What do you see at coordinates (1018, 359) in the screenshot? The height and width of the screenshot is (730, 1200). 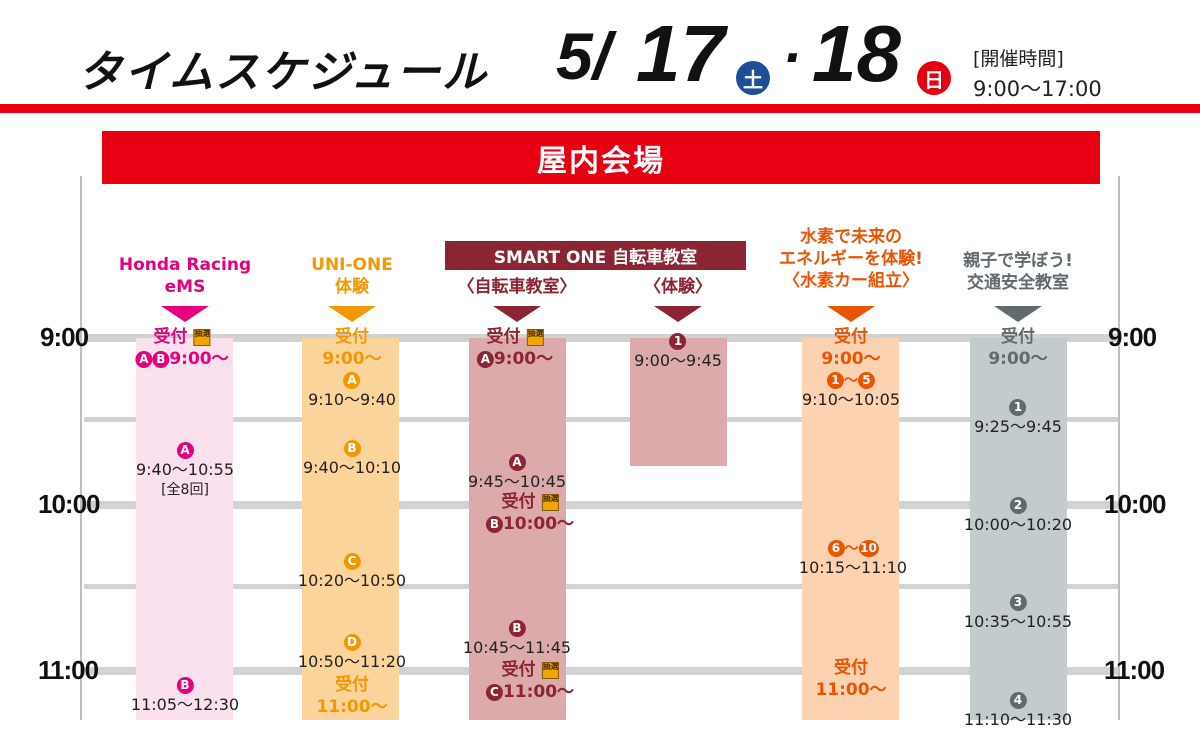 I see `traffic-reception-1-time: 9:00〜` at bounding box center [1018, 359].